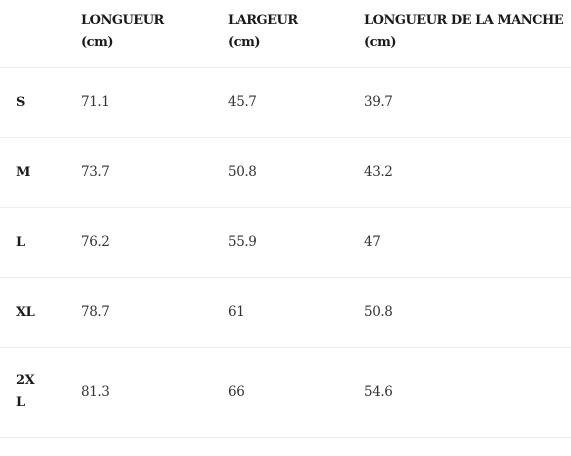  Describe the element at coordinates (33, 242) in the screenshot. I see `size-cell: L` at that location.